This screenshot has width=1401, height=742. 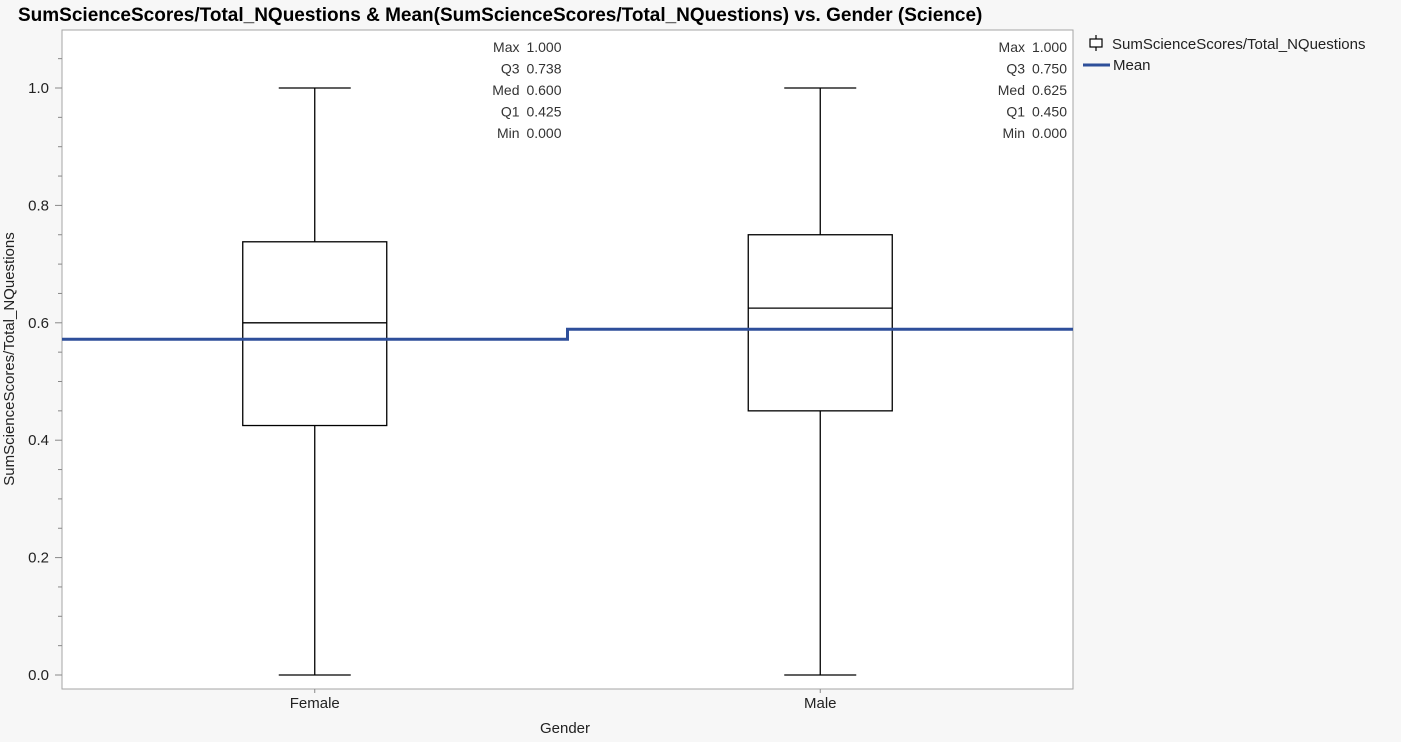 What do you see at coordinates (1224, 54) in the screenshot?
I see `legend: SumScienceScores/Total_NQuestions Mean` at bounding box center [1224, 54].